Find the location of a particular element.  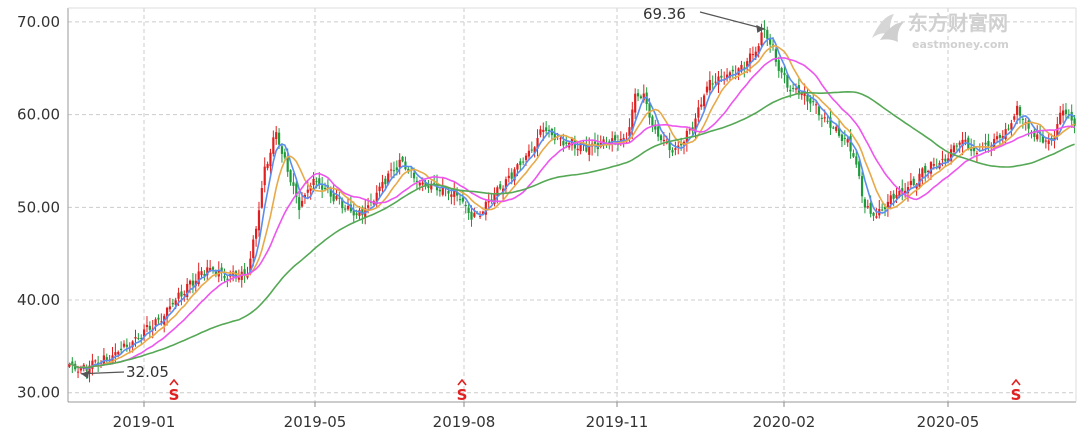

watermark-cn: 东方财富网 is located at coordinates (958, 23).